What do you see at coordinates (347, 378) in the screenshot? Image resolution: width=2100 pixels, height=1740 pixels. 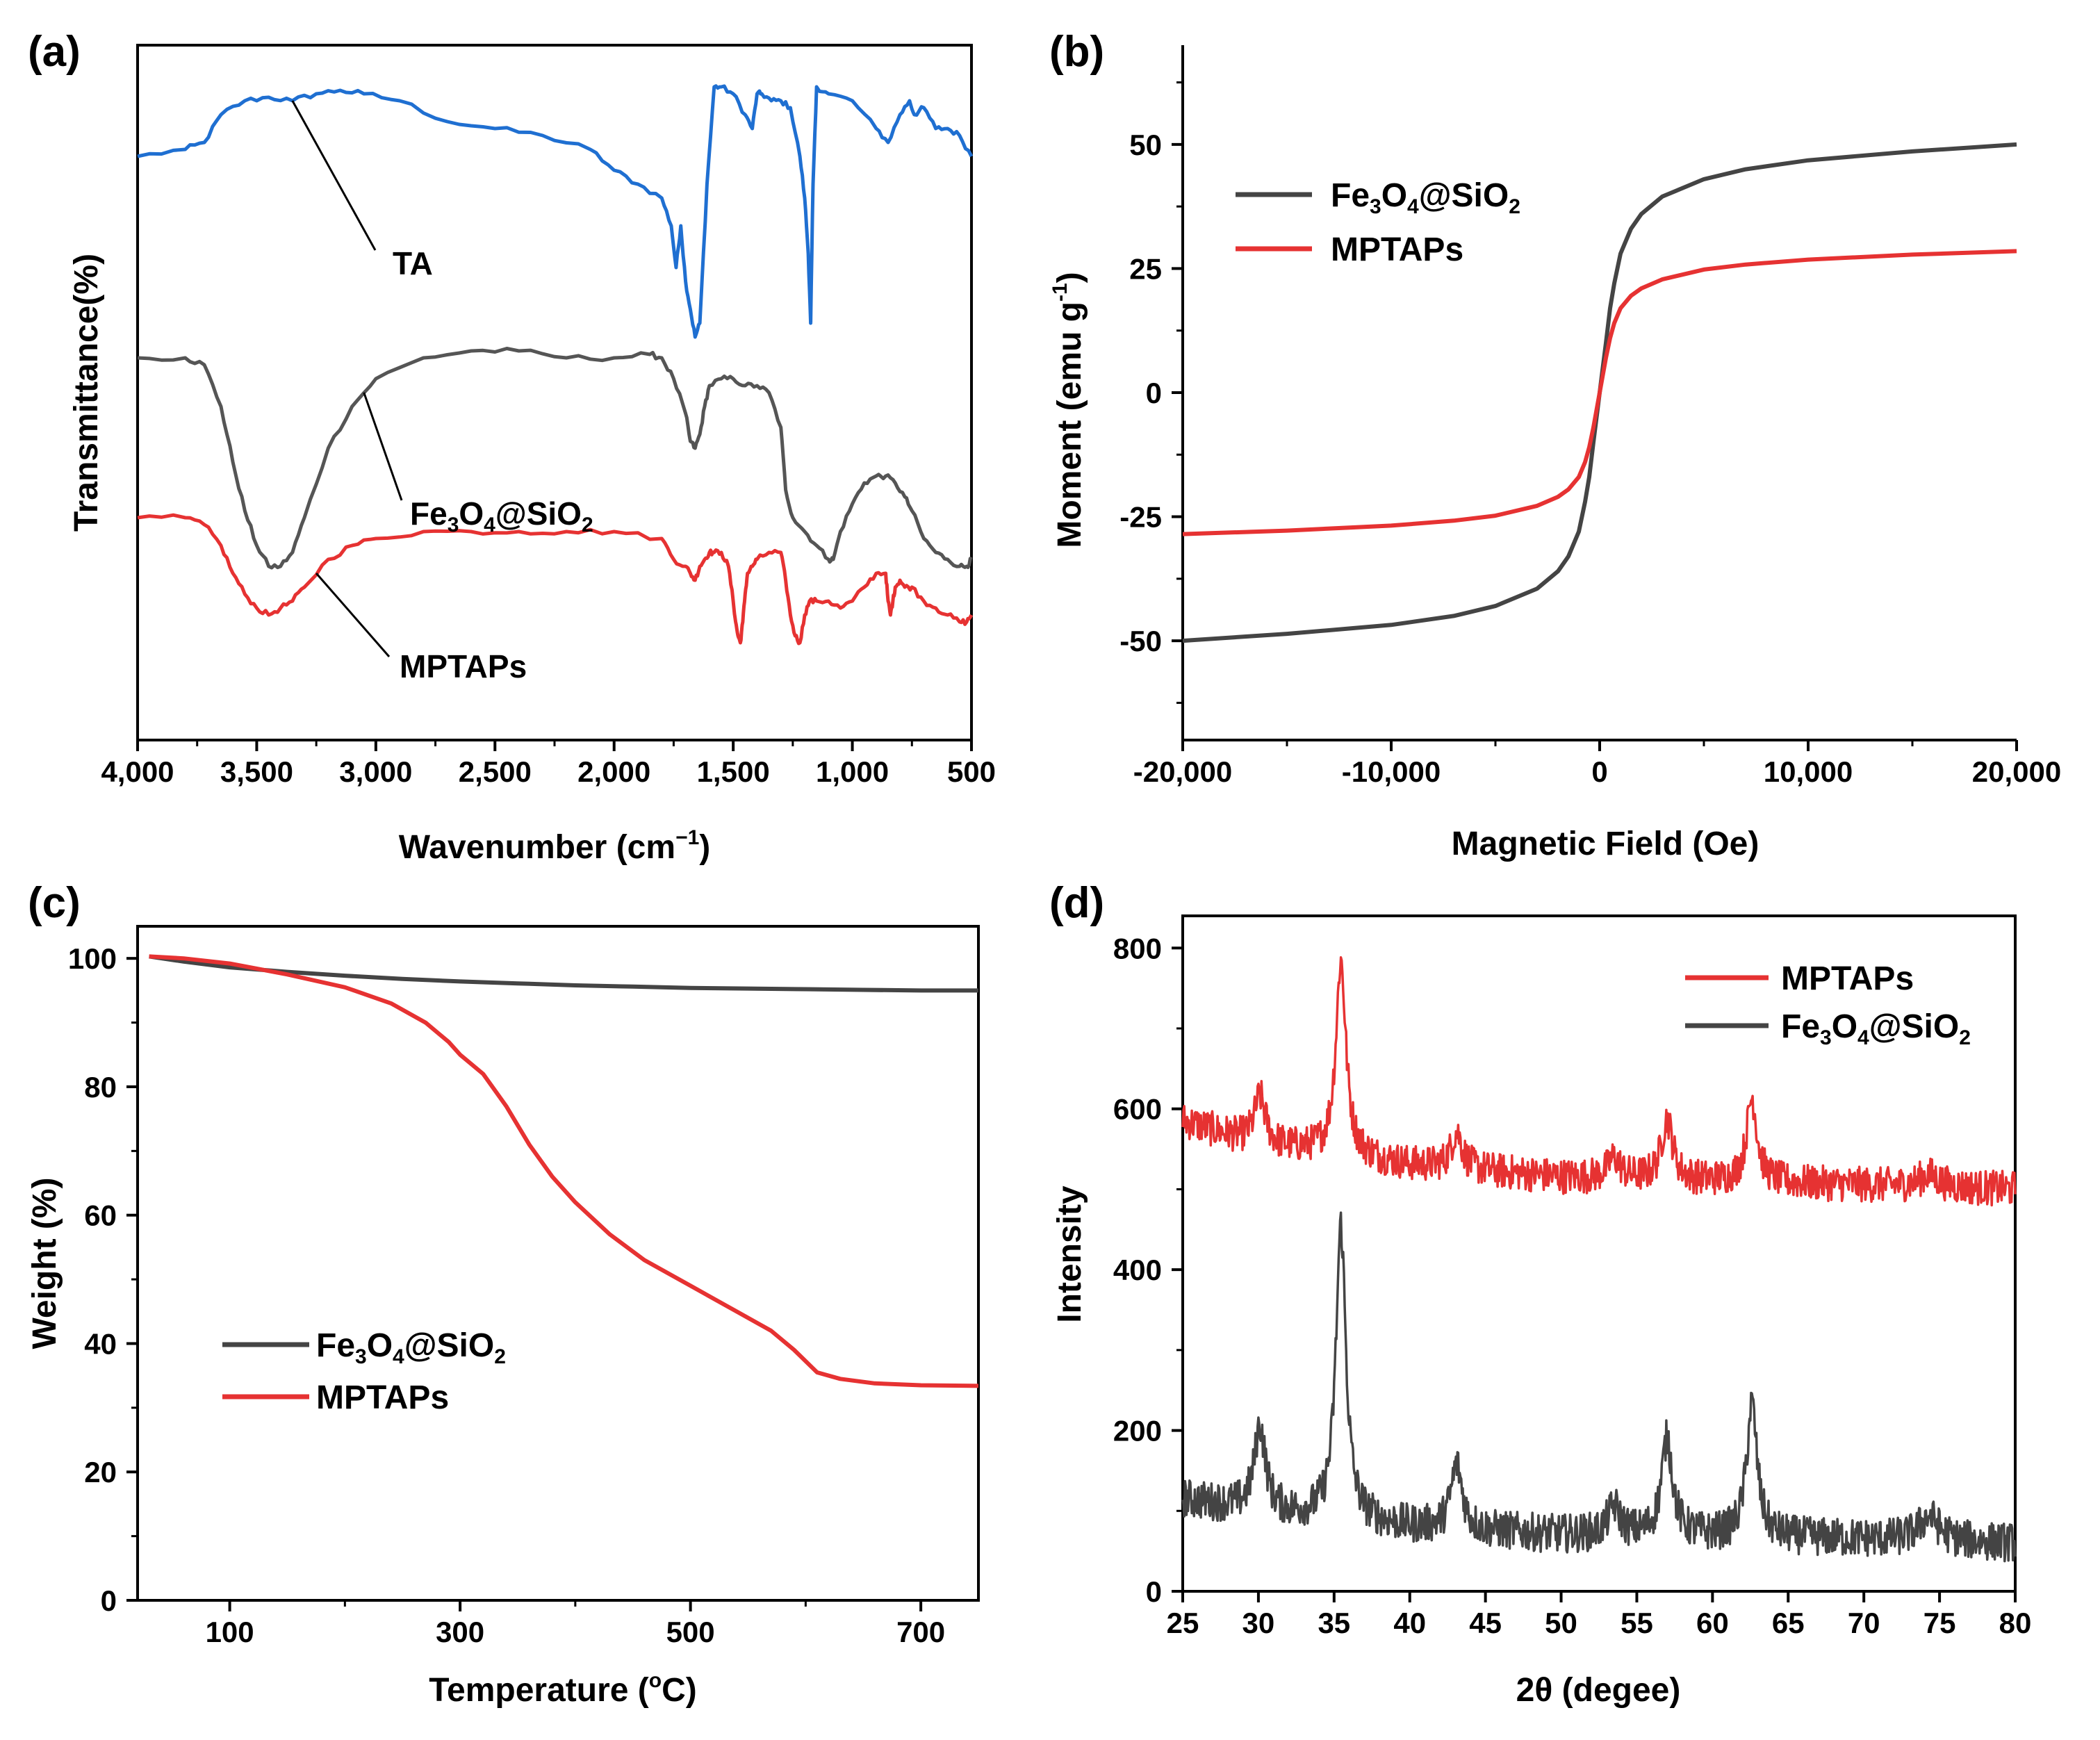 I see `panel-a-annotation-lines` at bounding box center [347, 378].